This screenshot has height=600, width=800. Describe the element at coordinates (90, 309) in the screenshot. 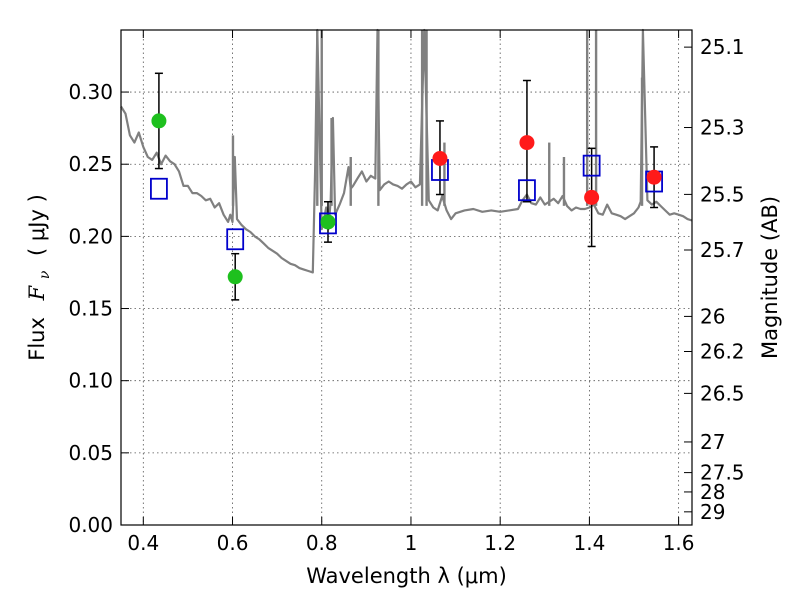

I see `y-tick-label: 0.15` at that location.